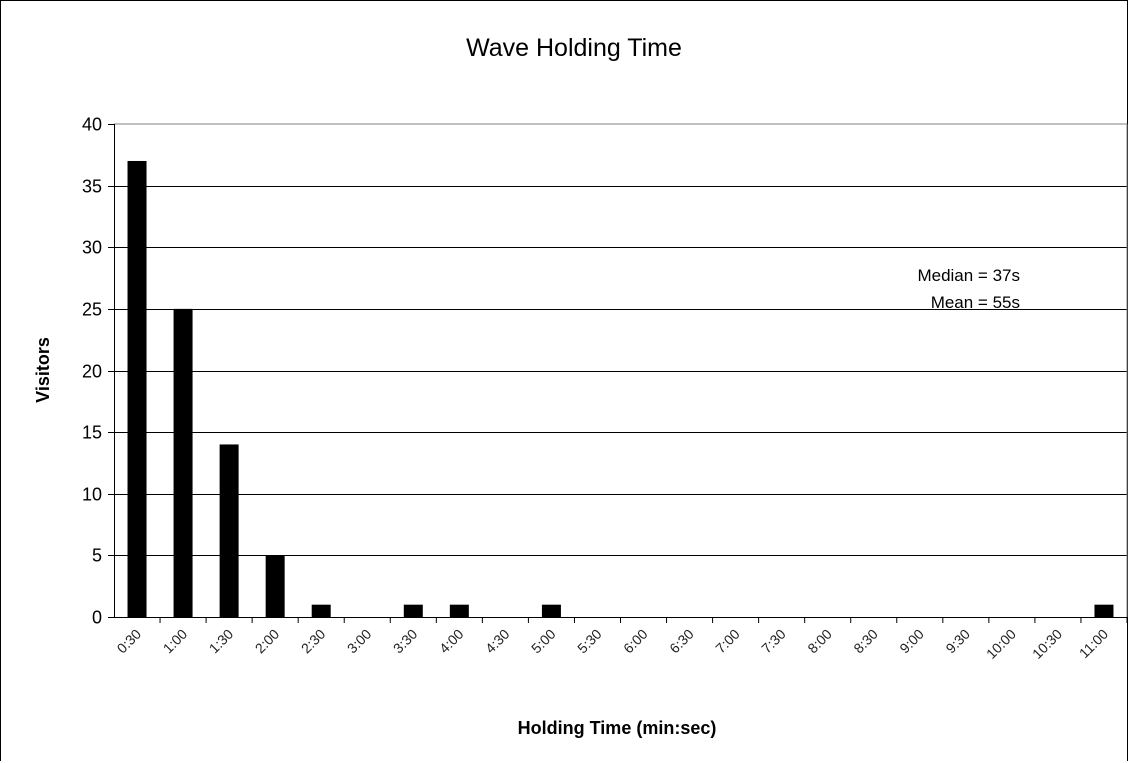  What do you see at coordinates (1047, 644) in the screenshot?
I see `x-tick-label: 10:30` at bounding box center [1047, 644].